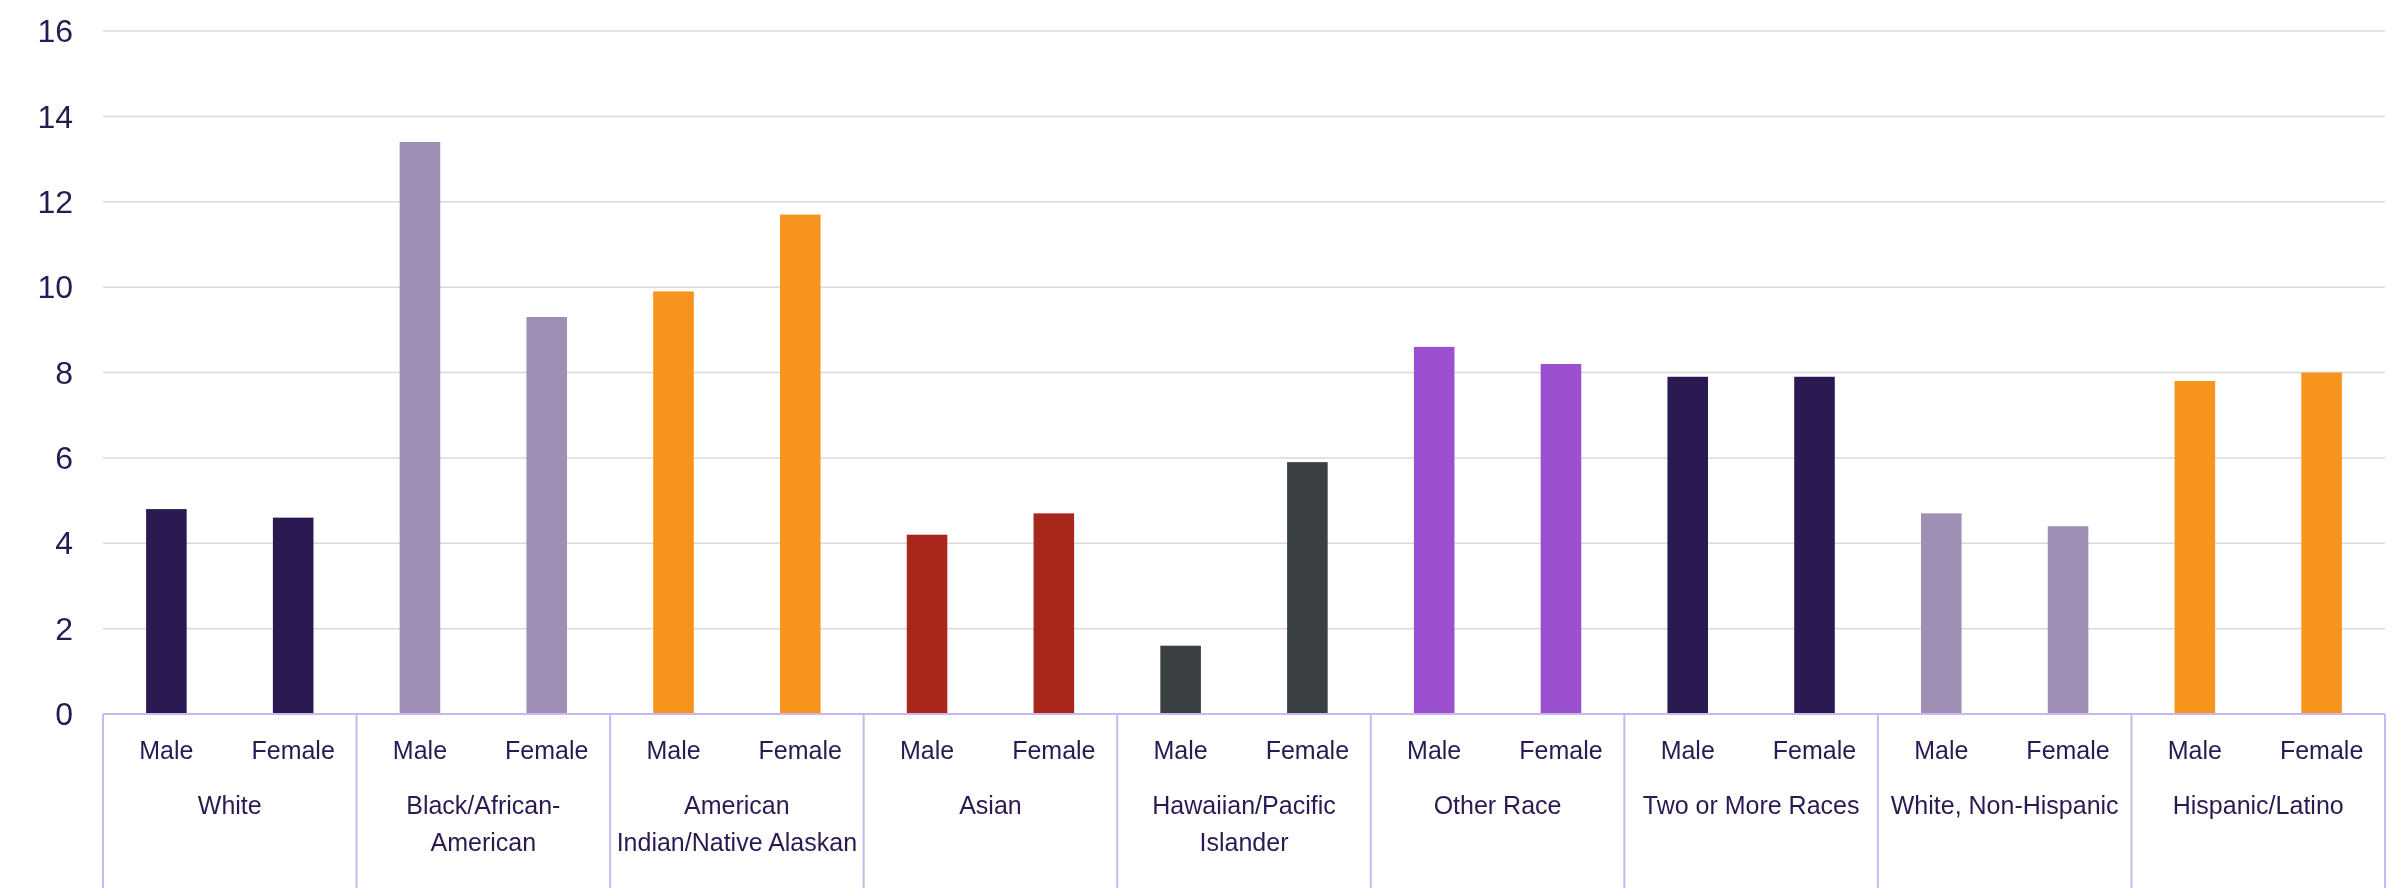 The image size is (2401, 896). What do you see at coordinates (1751, 805) in the screenshot?
I see `text: Two or More Races` at bounding box center [1751, 805].